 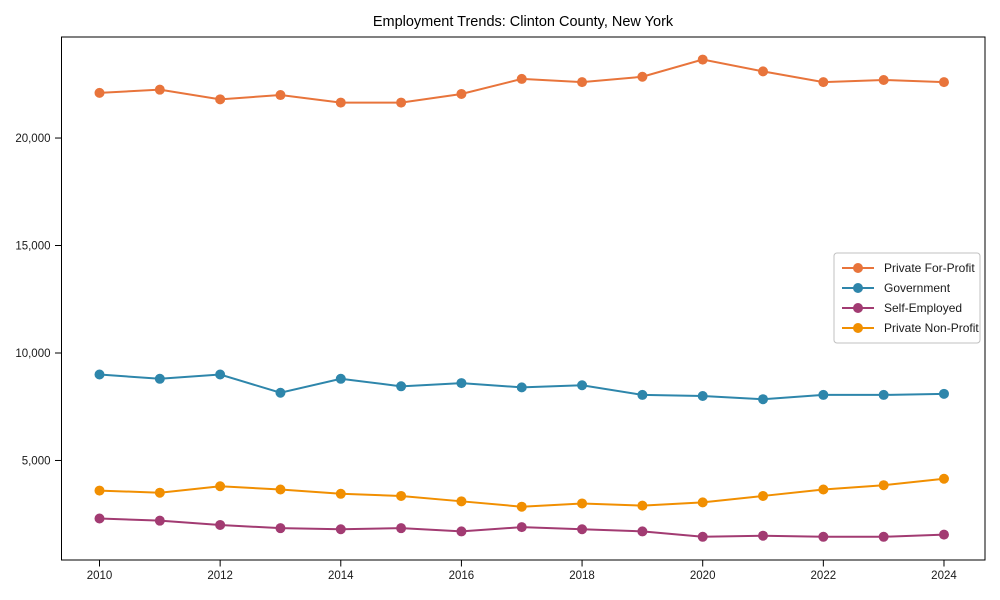 What do you see at coordinates (462, 576) in the screenshot?
I see `x-tick-label: 2016` at bounding box center [462, 576].